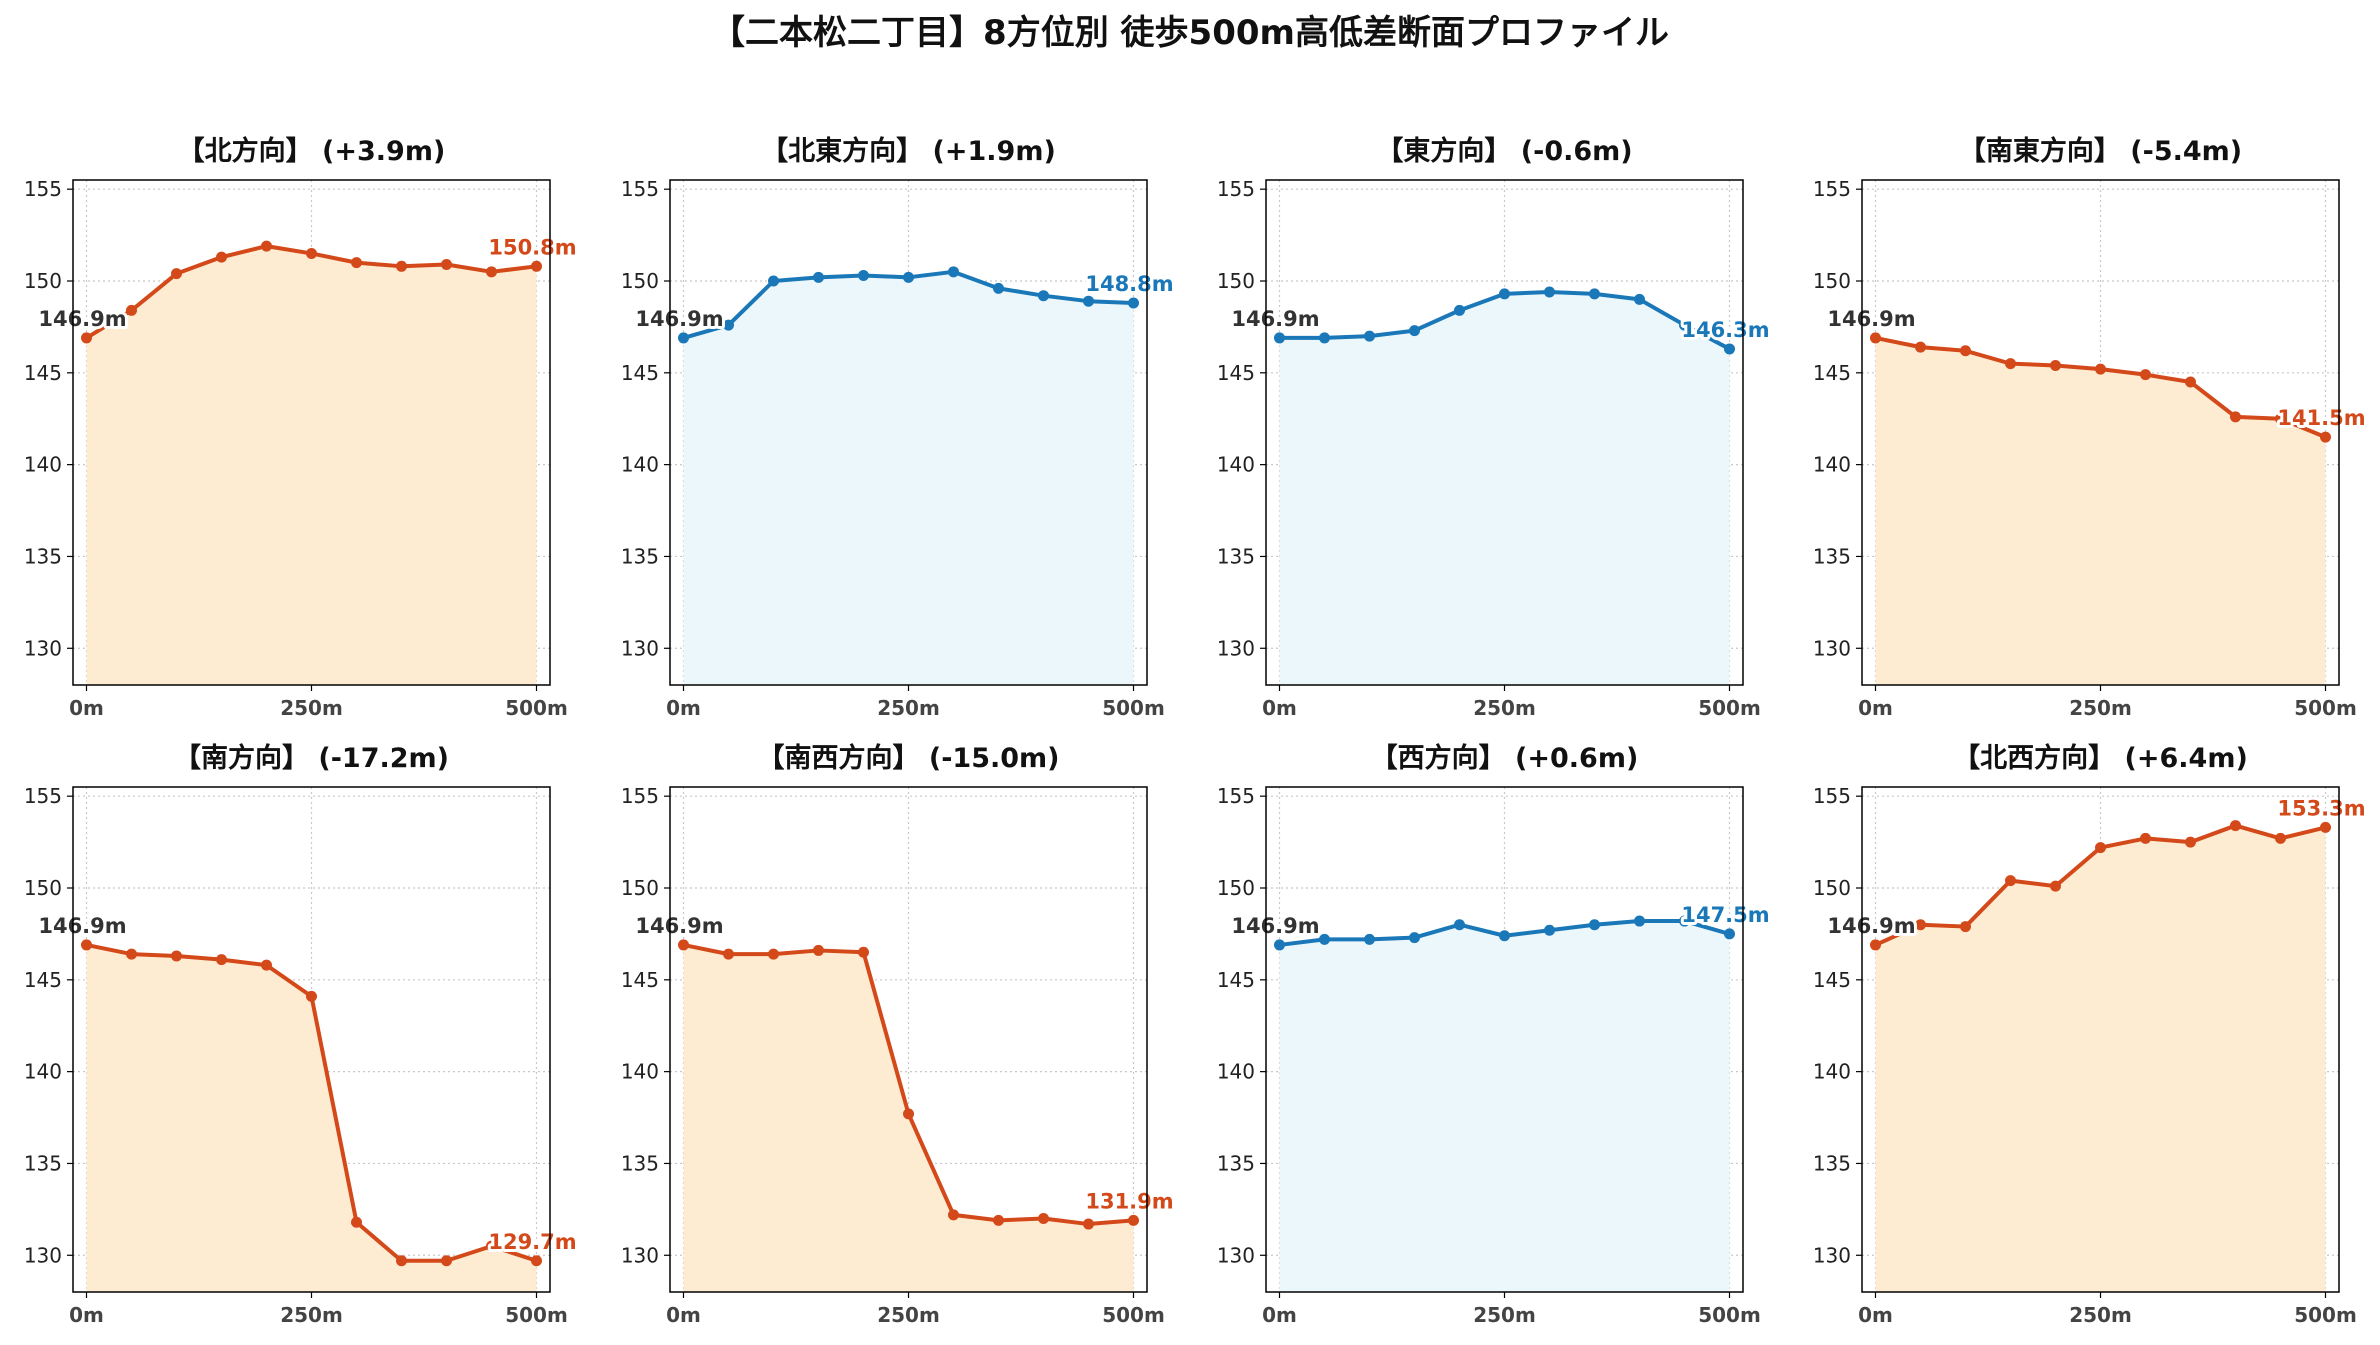 Image resolution: width=2380 pixels, height=1345 pixels. I want to click on end-elevation-label: 129.7m, so click(532, 1242).